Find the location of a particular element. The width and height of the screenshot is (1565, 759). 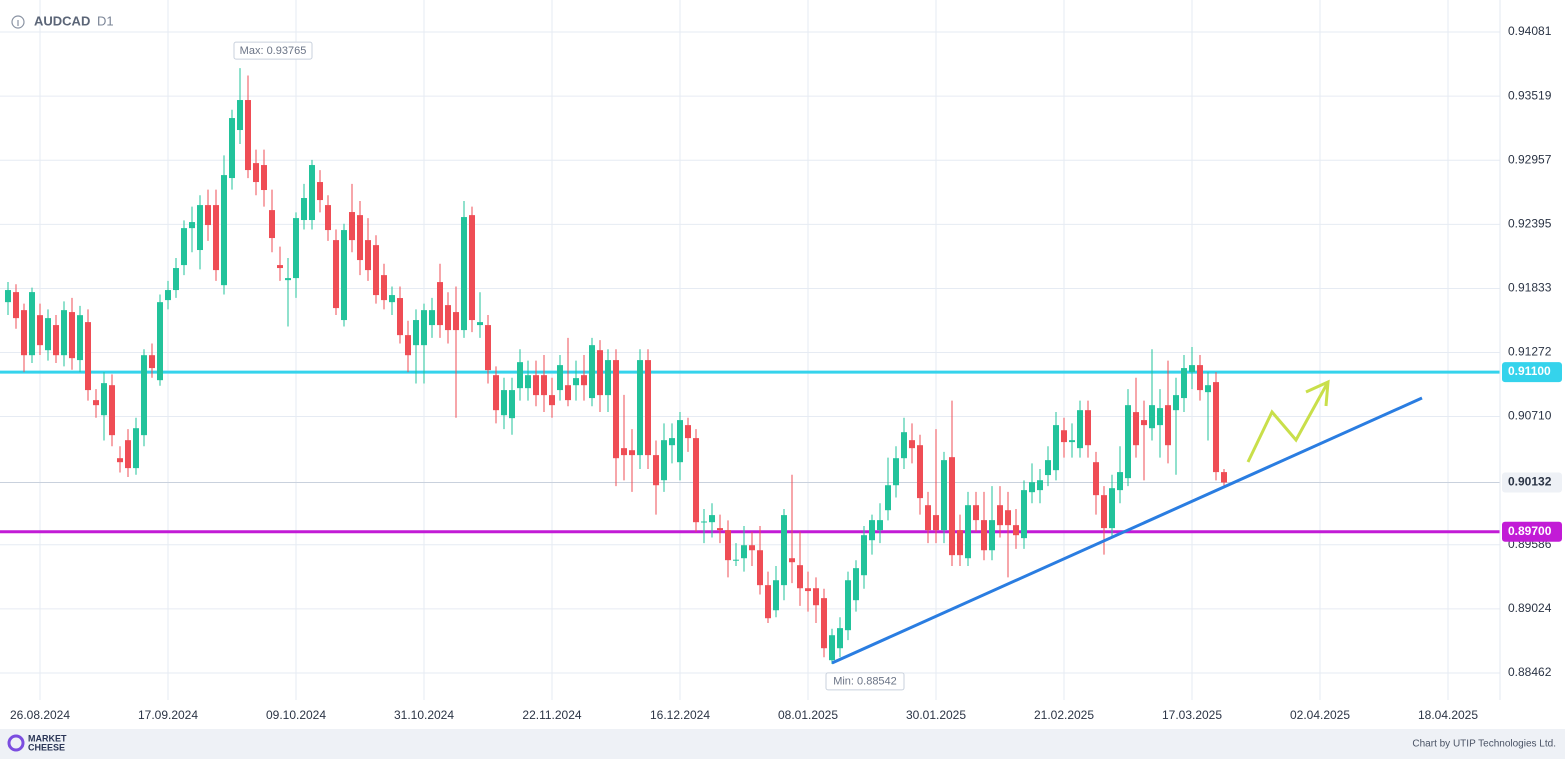

symbol: AUDCAD is located at coordinates (62, 20).